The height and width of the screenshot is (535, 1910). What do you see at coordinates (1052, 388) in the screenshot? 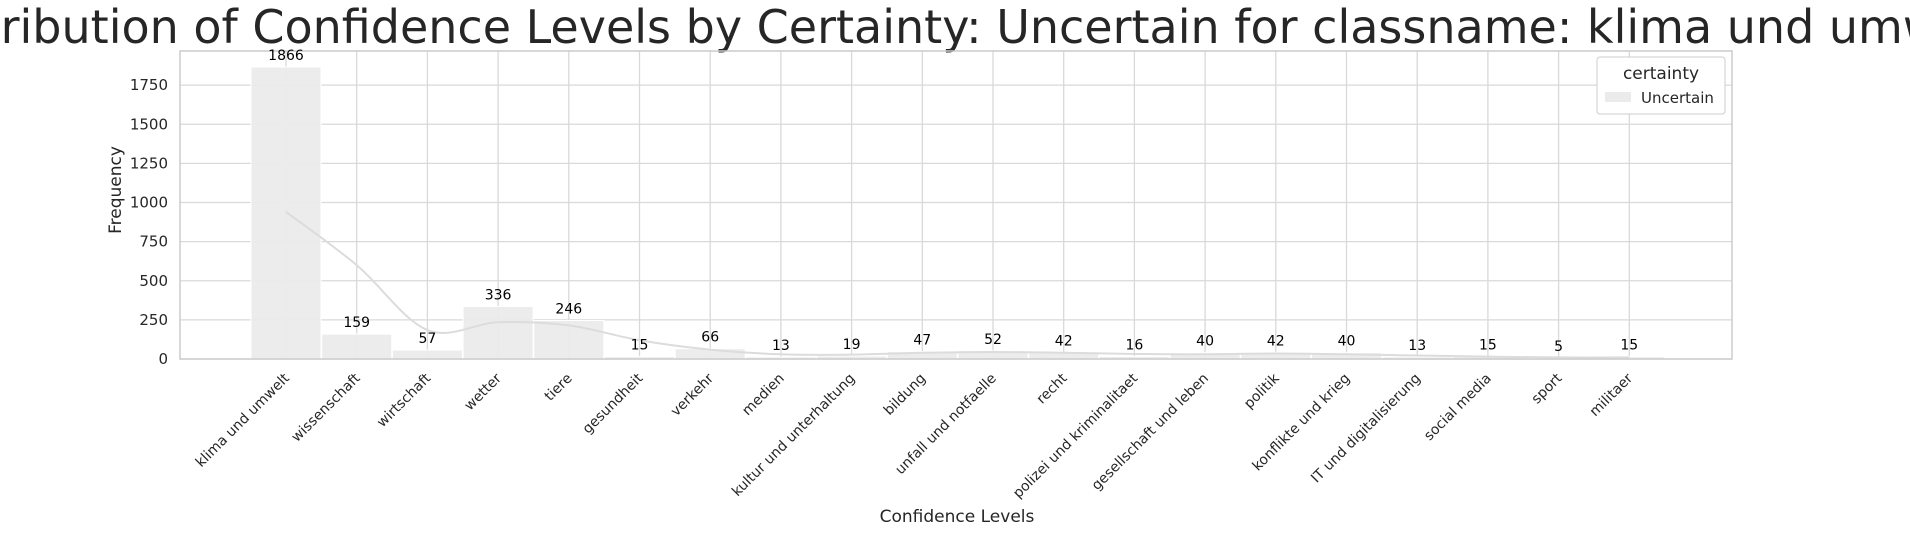
I see `x-tick-label: recht` at bounding box center [1052, 388].